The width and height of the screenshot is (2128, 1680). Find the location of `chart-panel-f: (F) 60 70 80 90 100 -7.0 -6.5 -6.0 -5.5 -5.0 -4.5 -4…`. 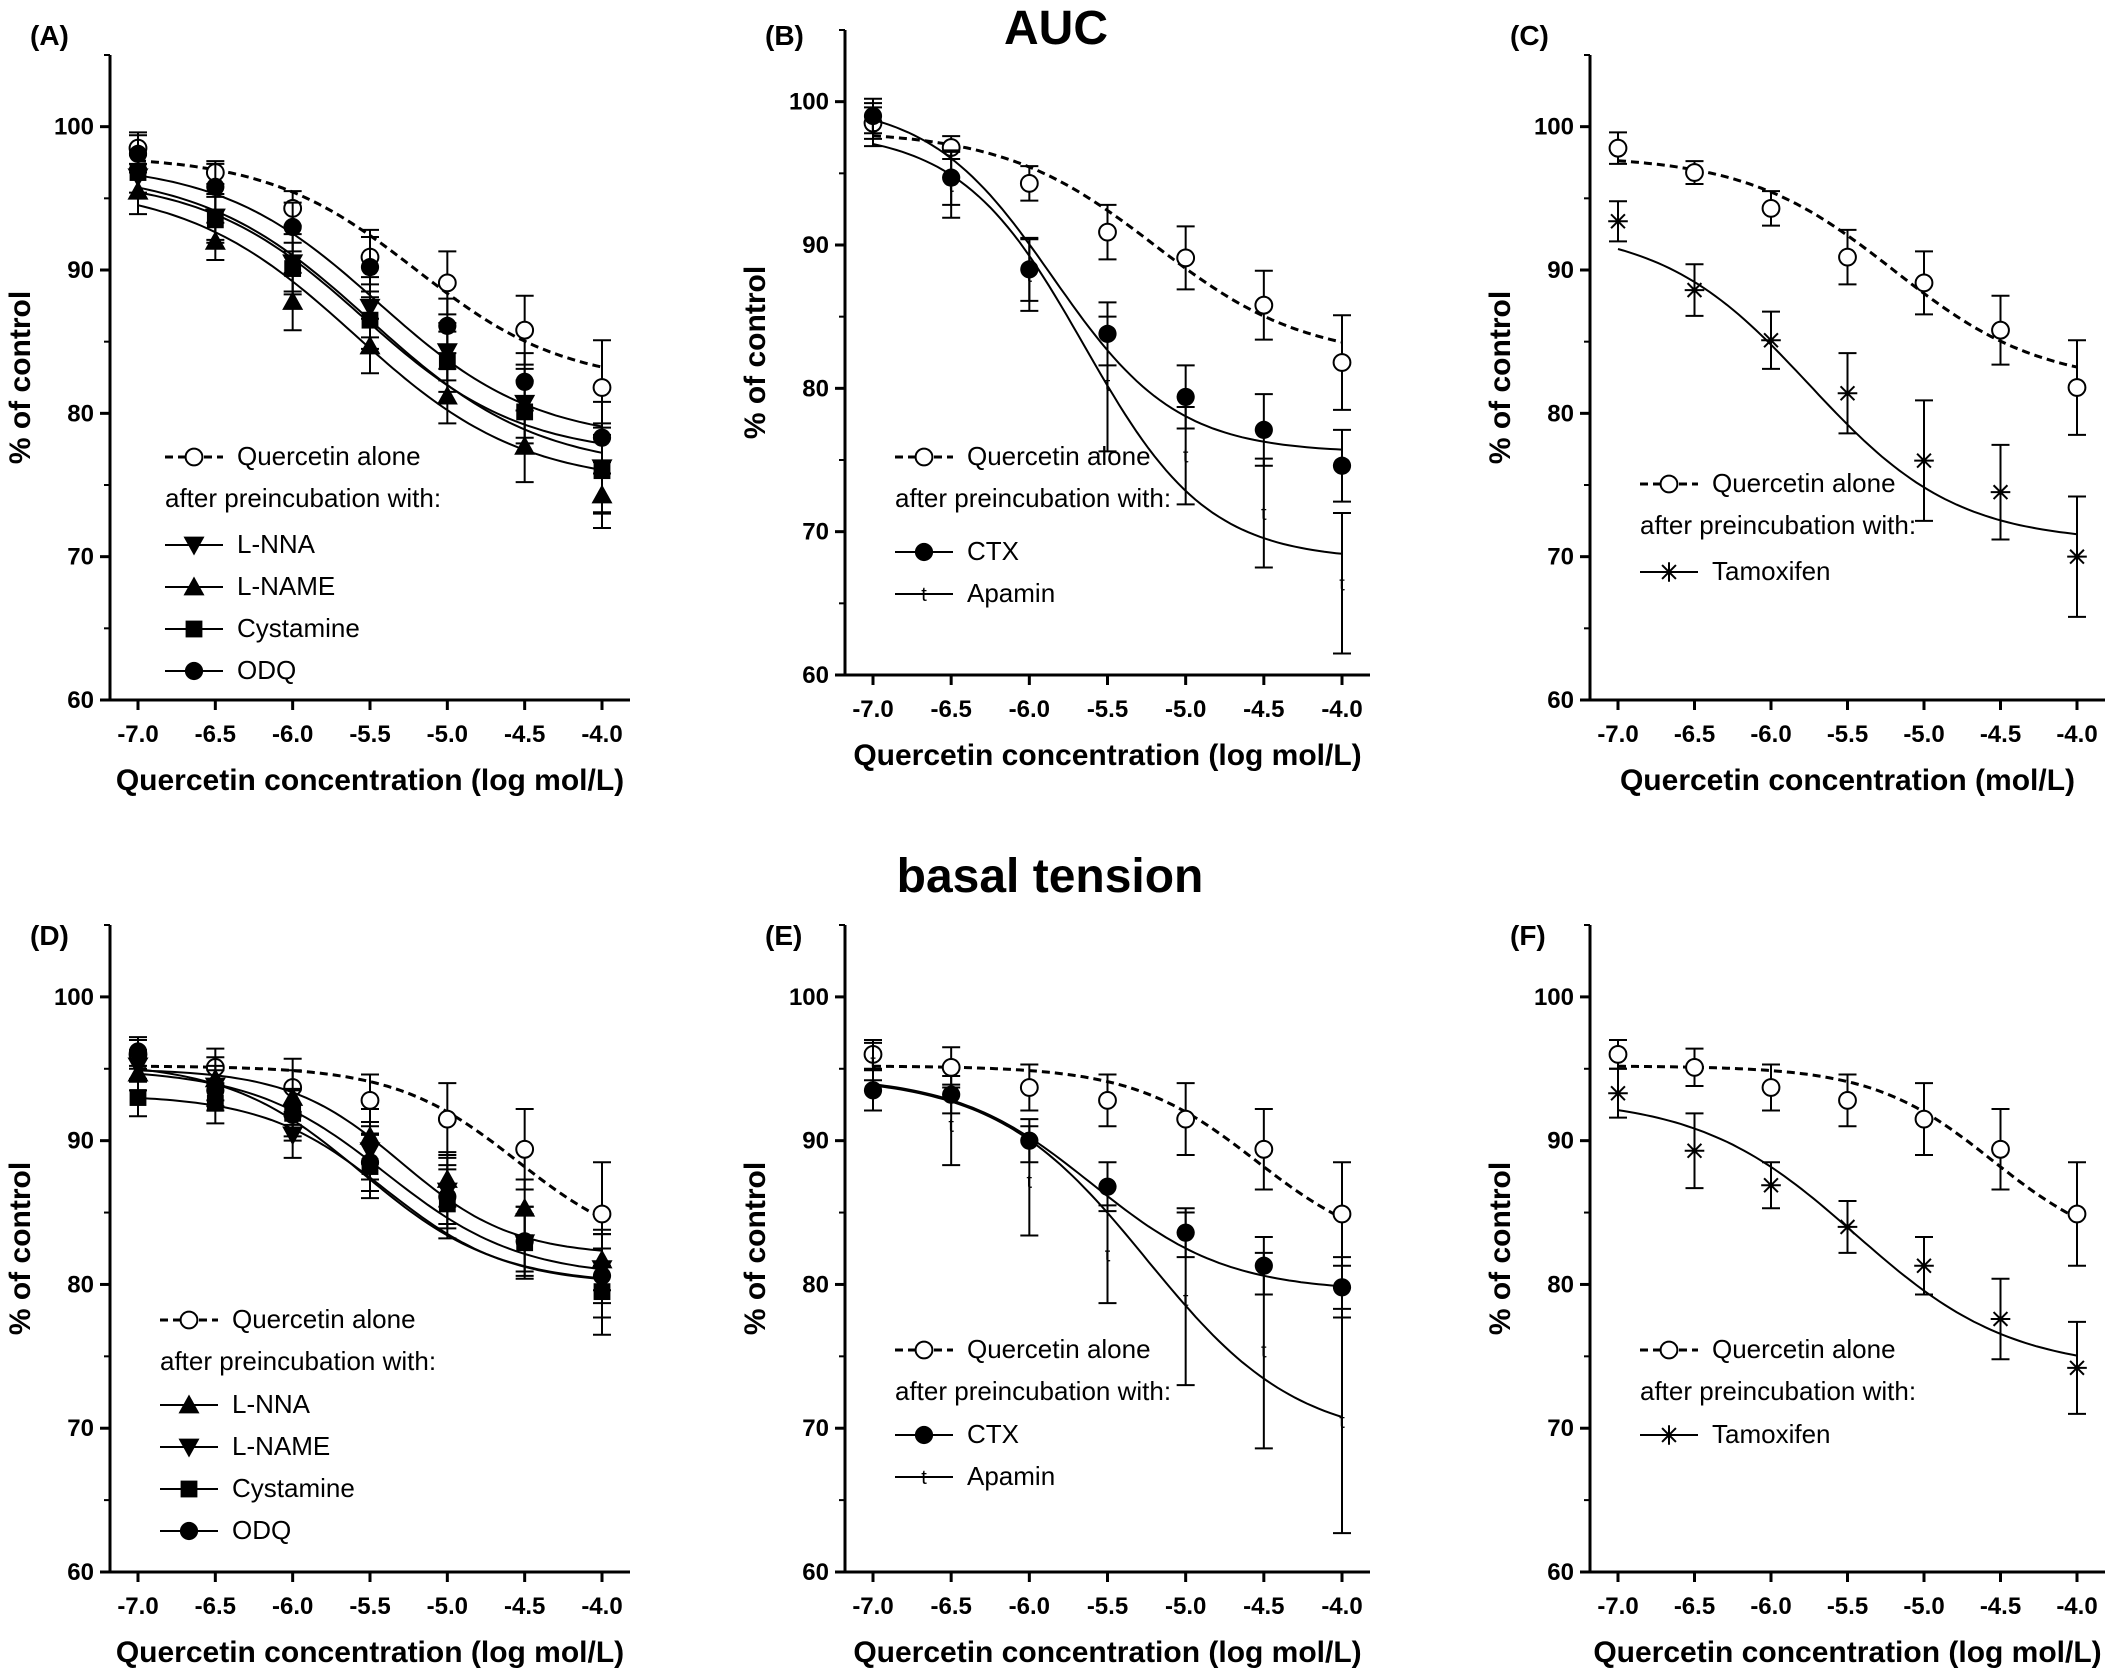

chart-panel-f: (F) 60 70 80 90 100 -7.0 -6.5 -6.0 -5.5 -5.0 -4.5 -4… is located at coordinates (1794, 1294).